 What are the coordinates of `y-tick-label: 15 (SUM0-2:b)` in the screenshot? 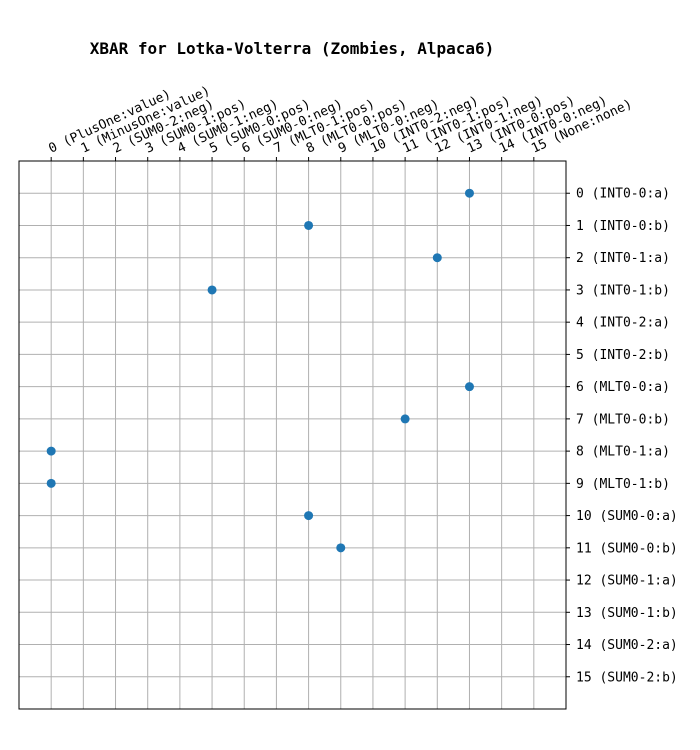 It's located at (627, 677).